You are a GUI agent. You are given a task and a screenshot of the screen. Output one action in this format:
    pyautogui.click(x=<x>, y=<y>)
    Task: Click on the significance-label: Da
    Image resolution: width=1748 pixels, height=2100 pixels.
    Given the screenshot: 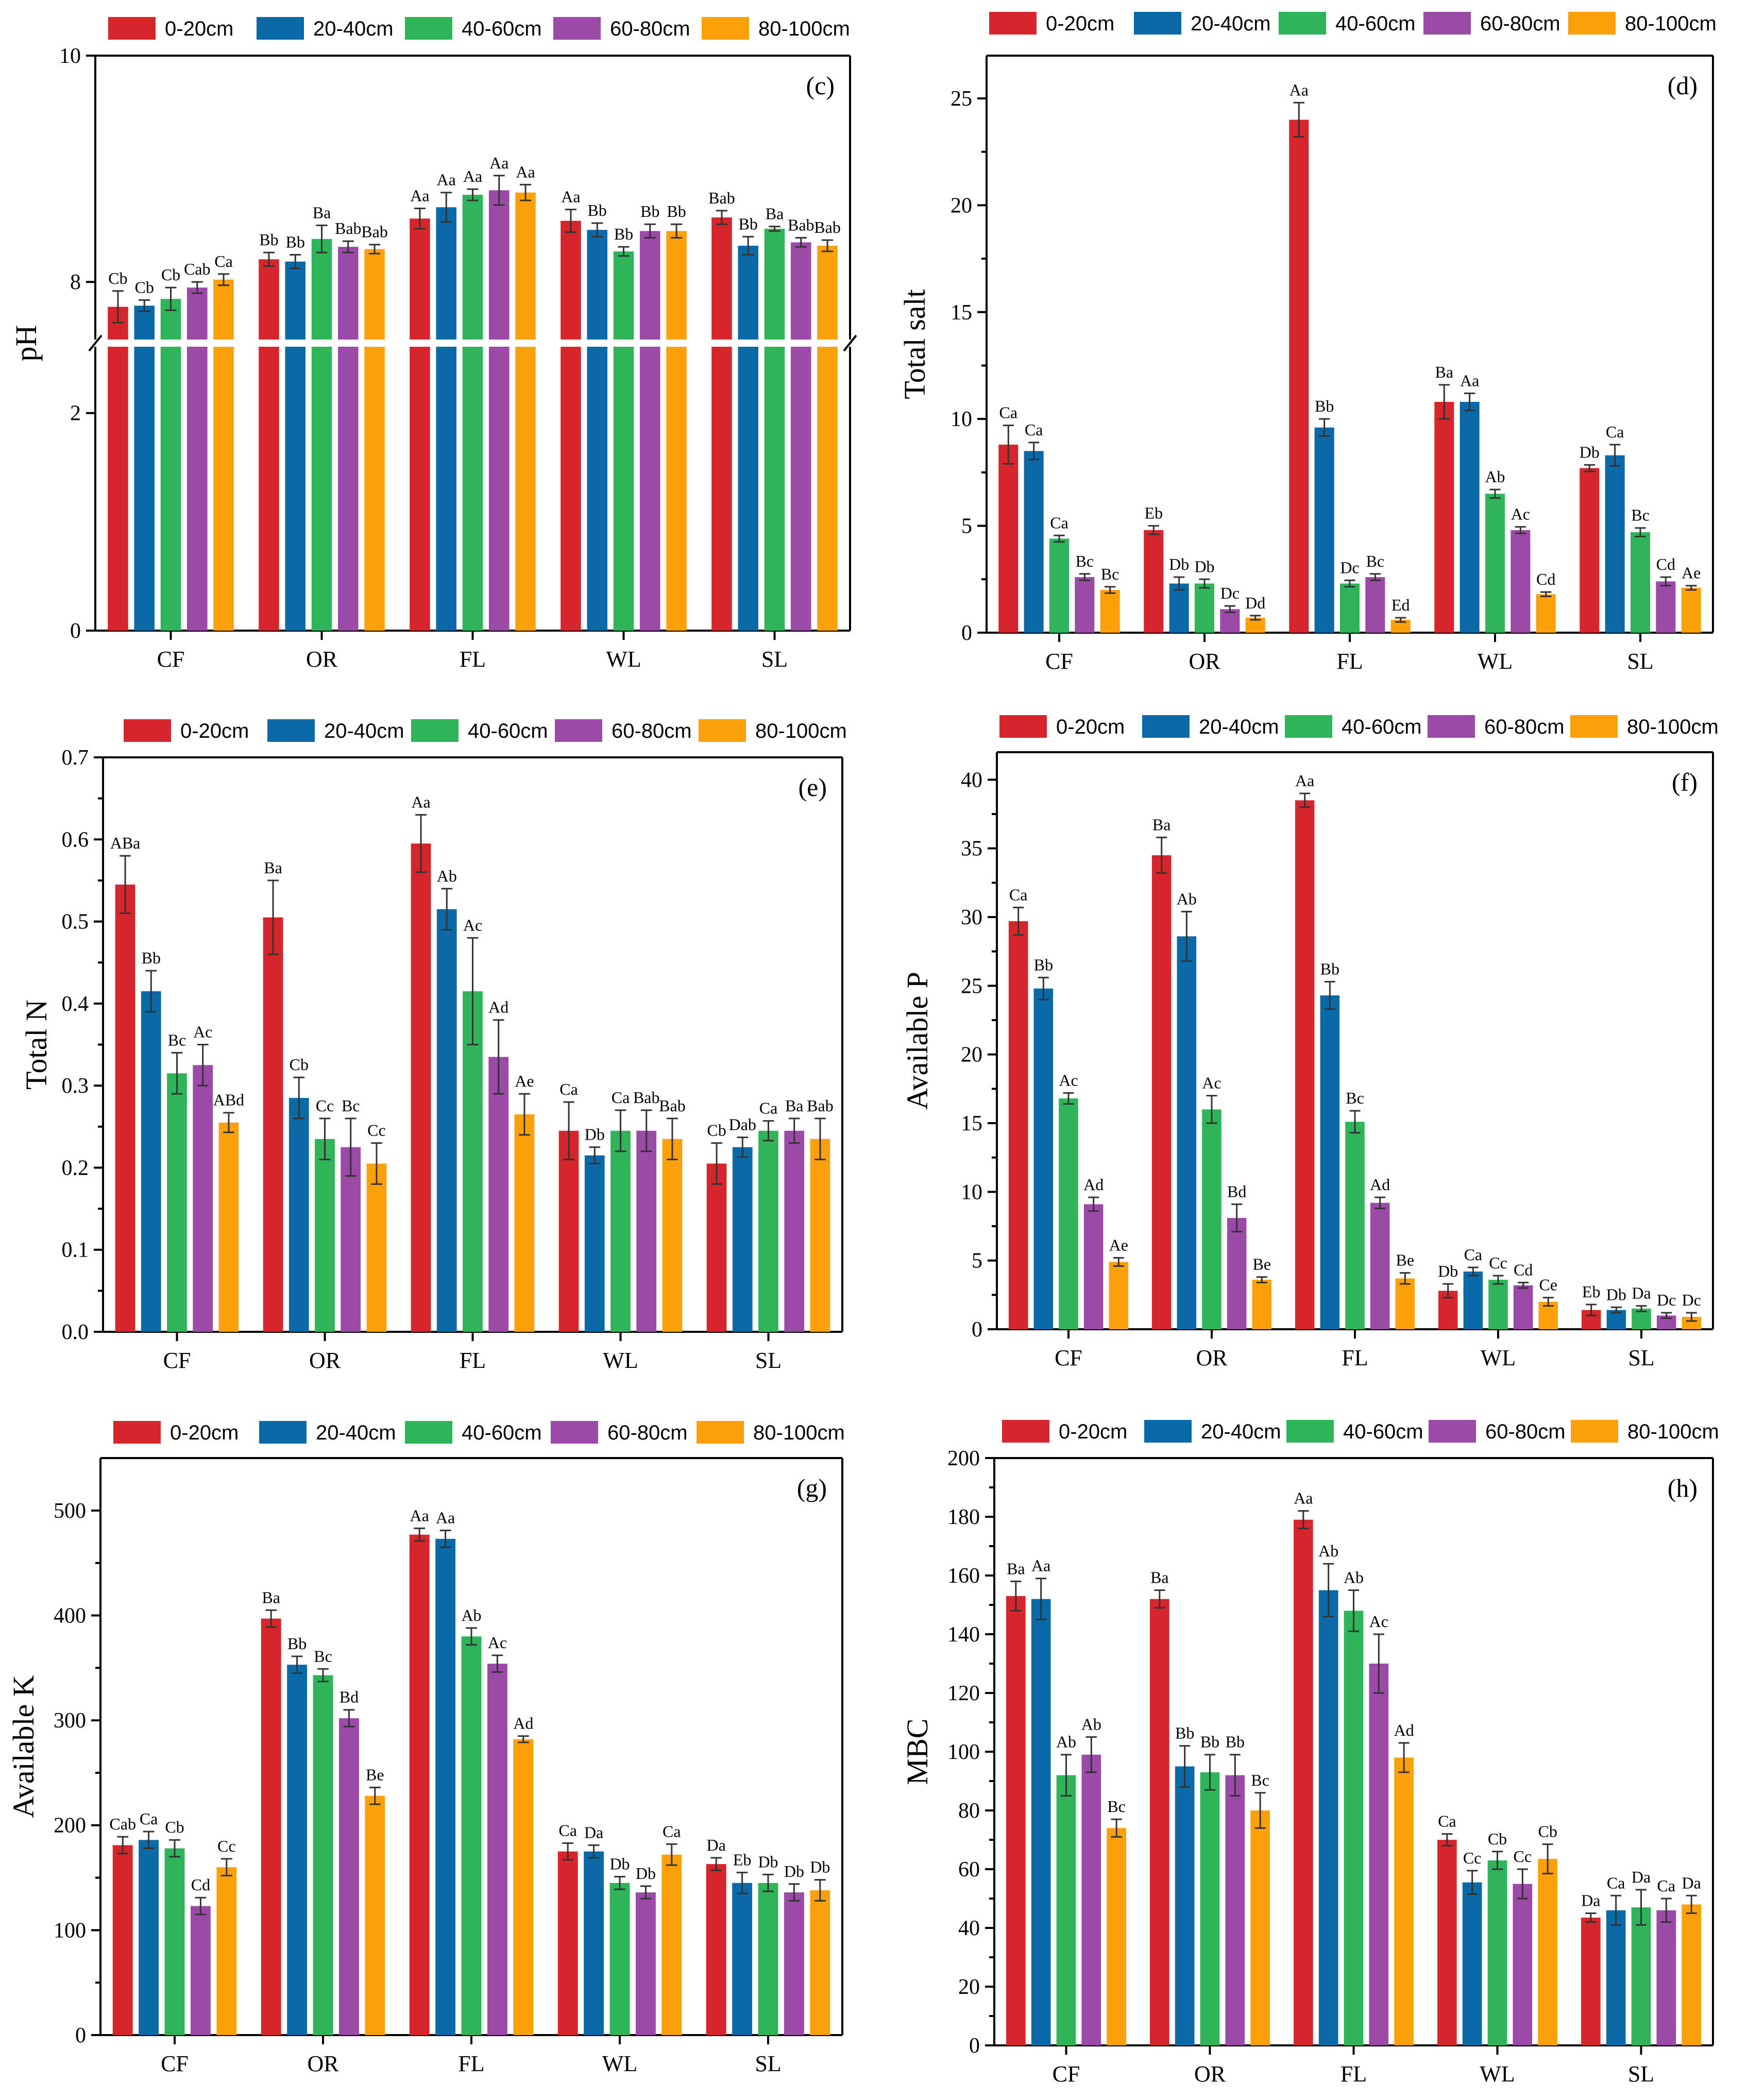 What is the action you would take?
    pyautogui.click(x=717, y=1845)
    